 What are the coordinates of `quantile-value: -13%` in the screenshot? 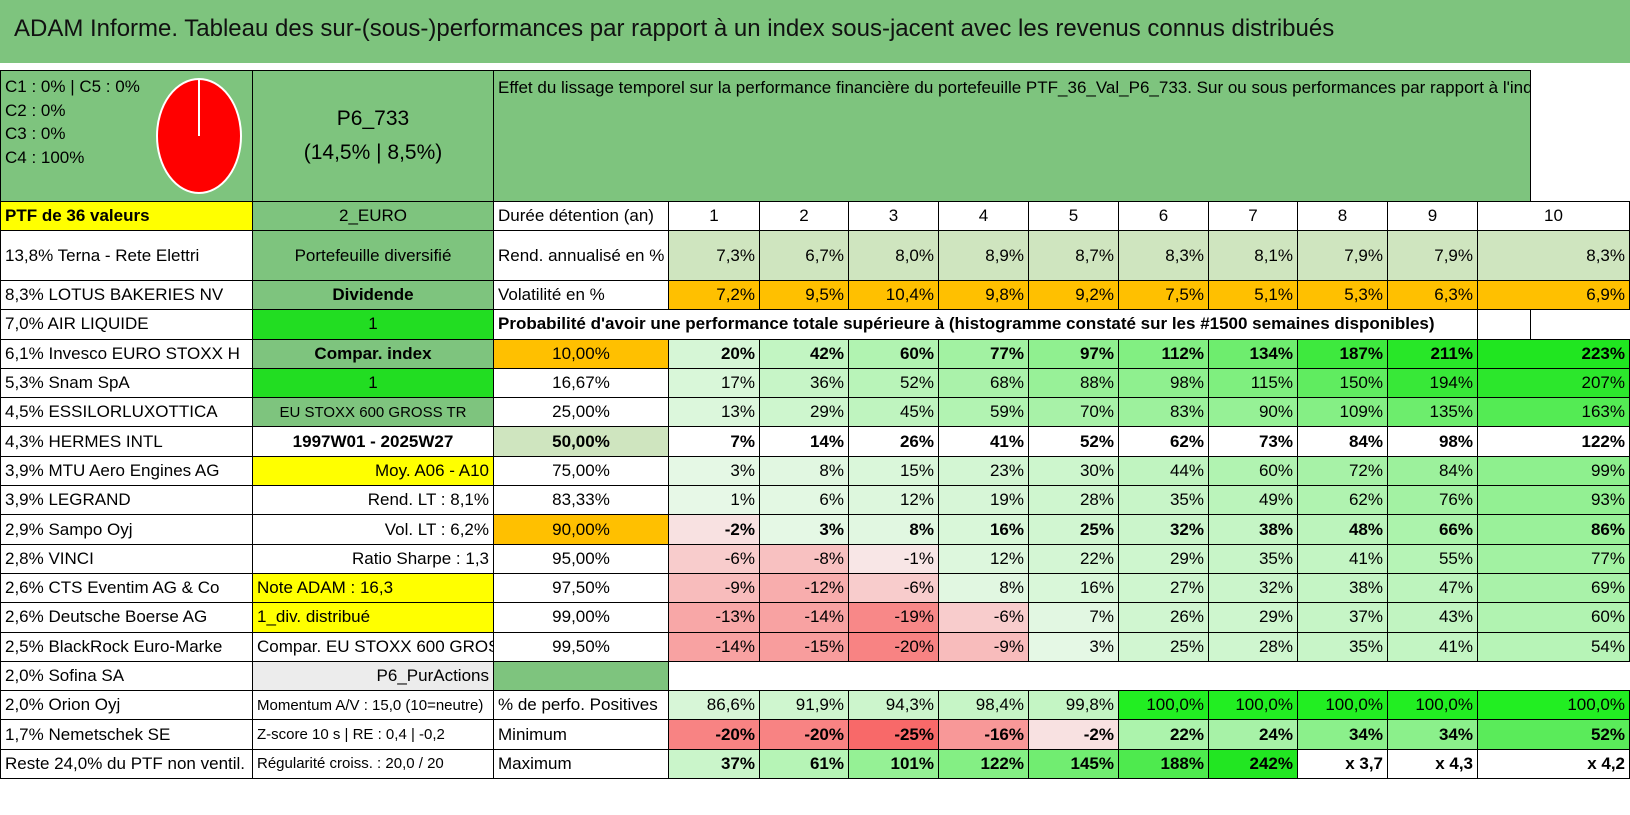 It's located at (714, 617).